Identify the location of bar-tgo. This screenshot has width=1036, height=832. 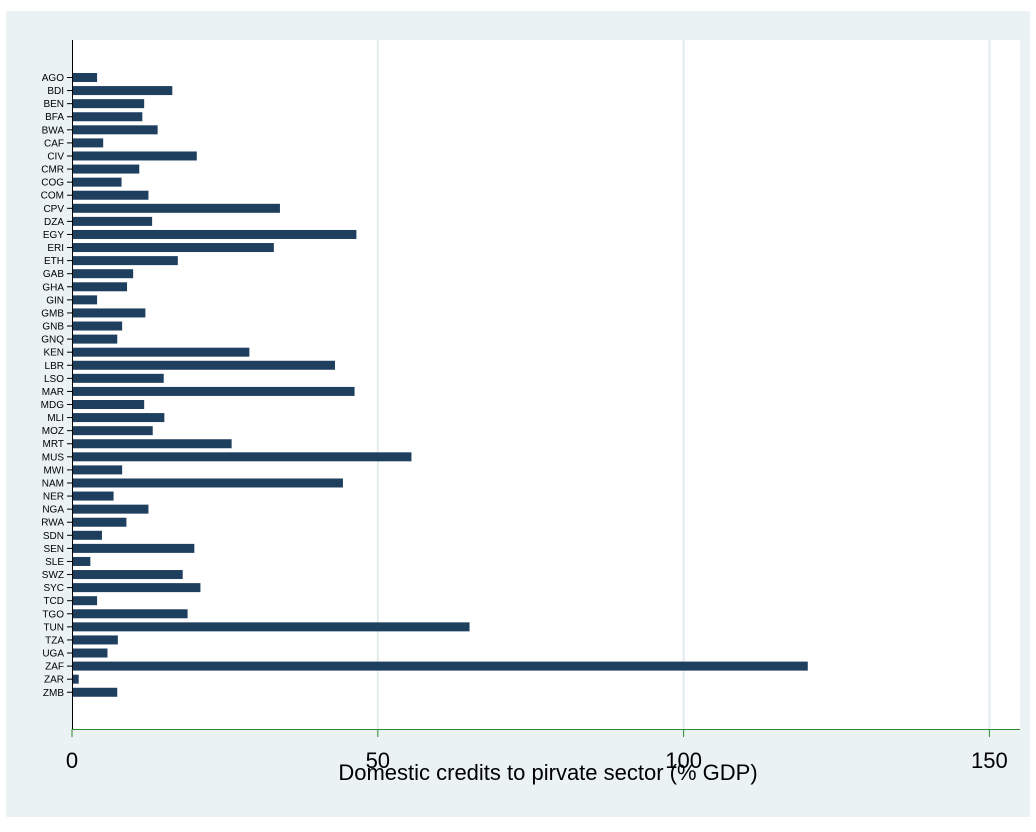
(130, 614).